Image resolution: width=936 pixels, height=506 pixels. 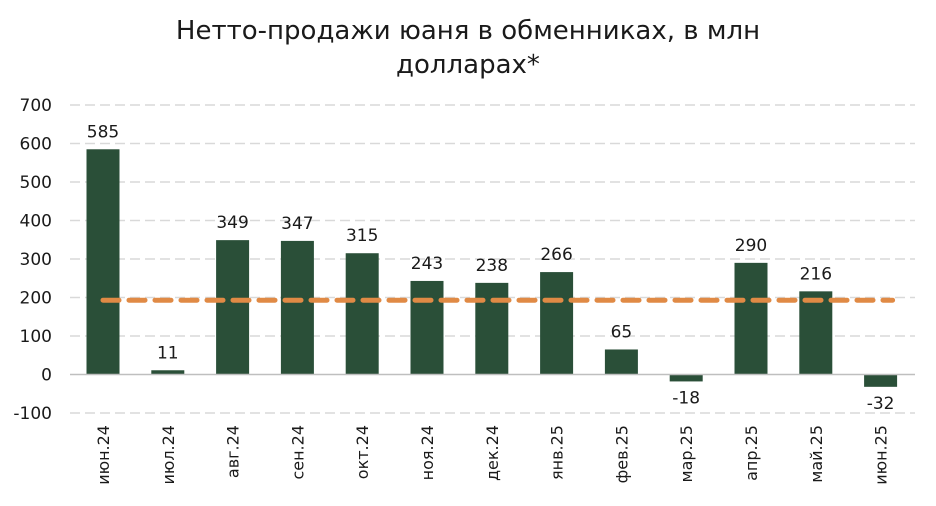 What do you see at coordinates (816, 454) in the screenshot?
I see `category-label: май.25` at bounding box center [816, 454].